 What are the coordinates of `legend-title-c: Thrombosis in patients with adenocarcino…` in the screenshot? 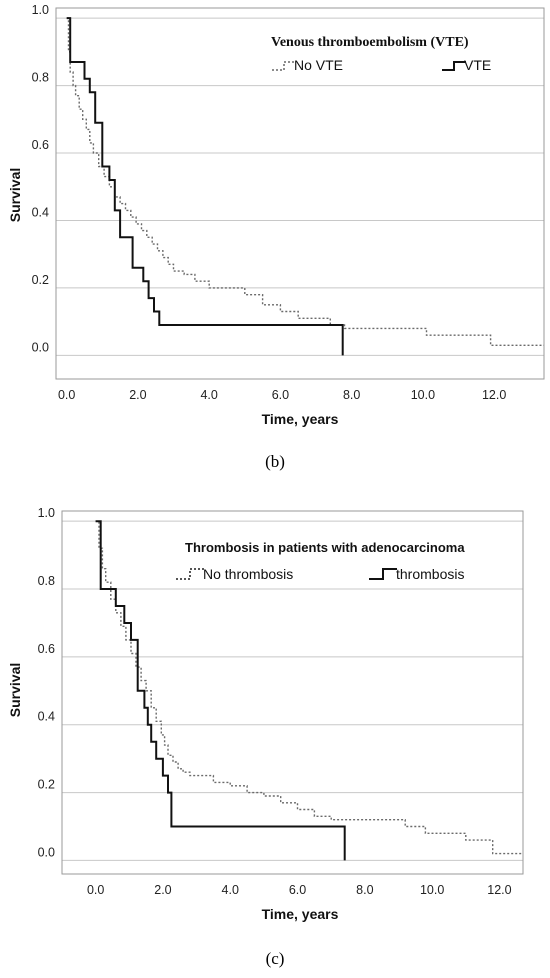 It's located at (325, 547).